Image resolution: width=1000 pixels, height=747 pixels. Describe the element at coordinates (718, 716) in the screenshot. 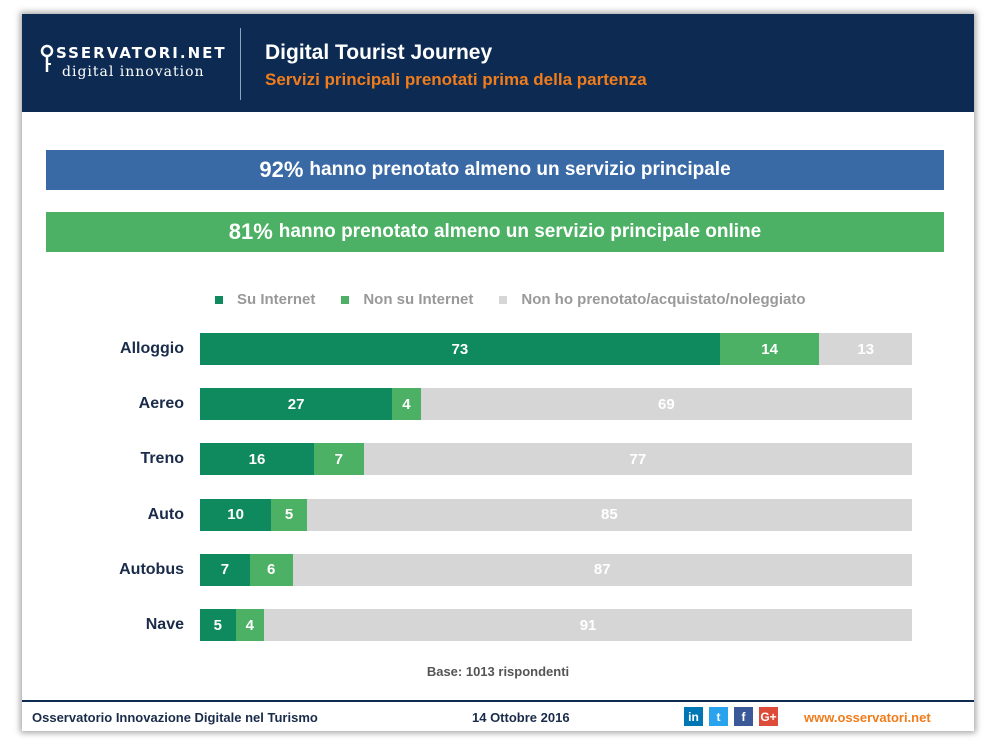

I see `twitter-icon: t` at that location.